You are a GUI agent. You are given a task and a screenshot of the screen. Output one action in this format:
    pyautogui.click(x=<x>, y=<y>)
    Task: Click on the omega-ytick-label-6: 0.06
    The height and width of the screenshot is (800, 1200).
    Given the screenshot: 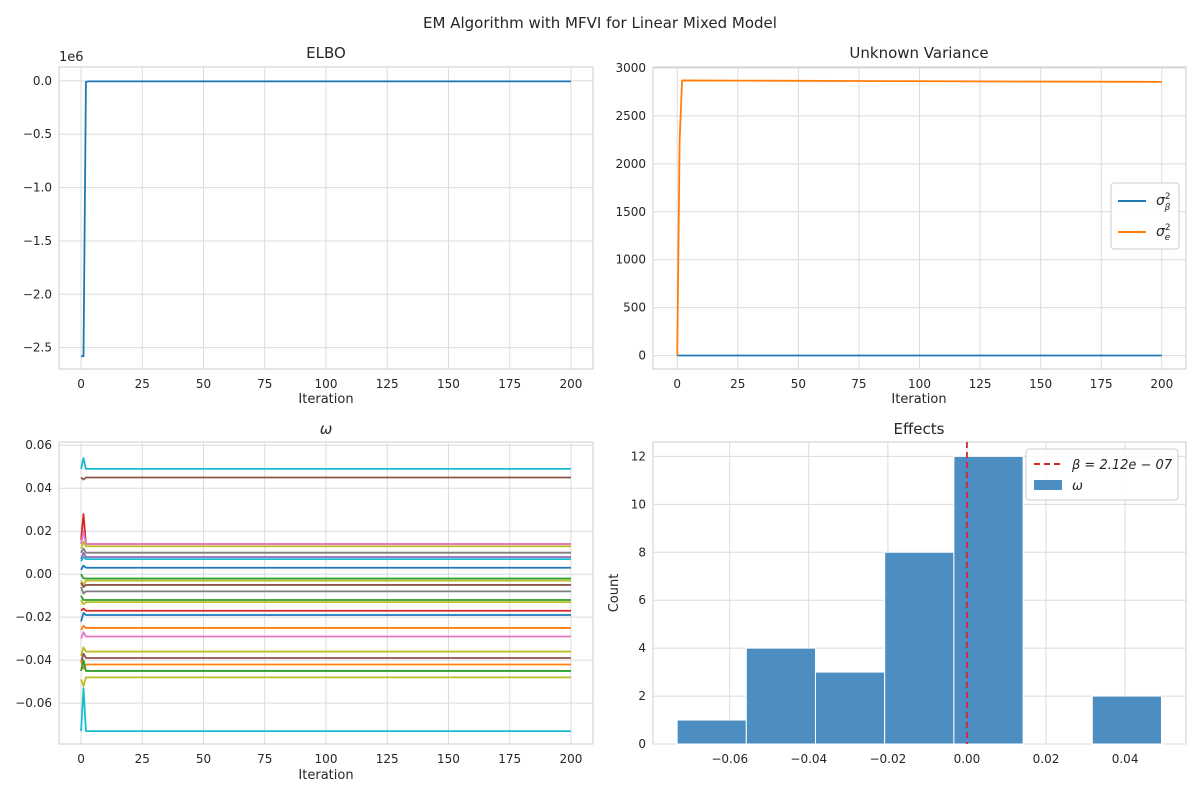 What is the action you would take?
    pyautogui.click(x=38, y=445)
    